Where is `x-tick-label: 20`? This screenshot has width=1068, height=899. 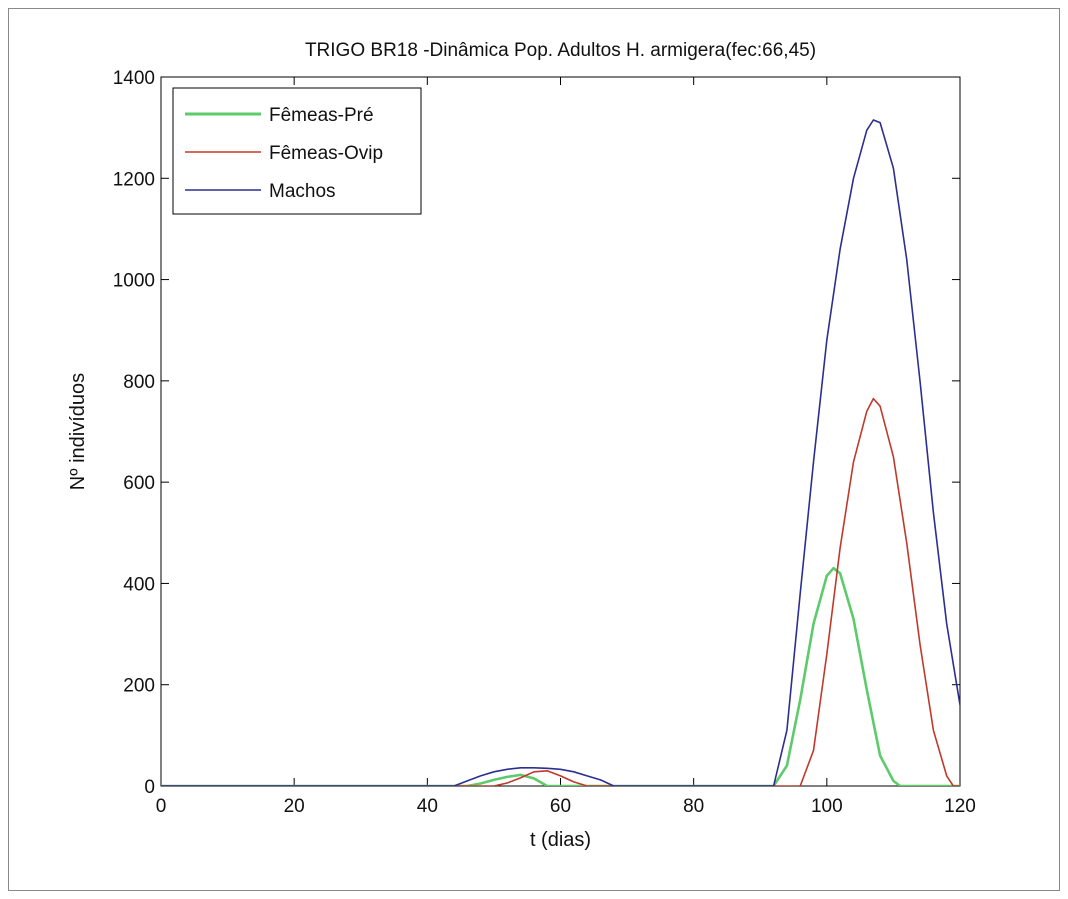
x-tick-label: 20 is located at coordinates (294, 806).